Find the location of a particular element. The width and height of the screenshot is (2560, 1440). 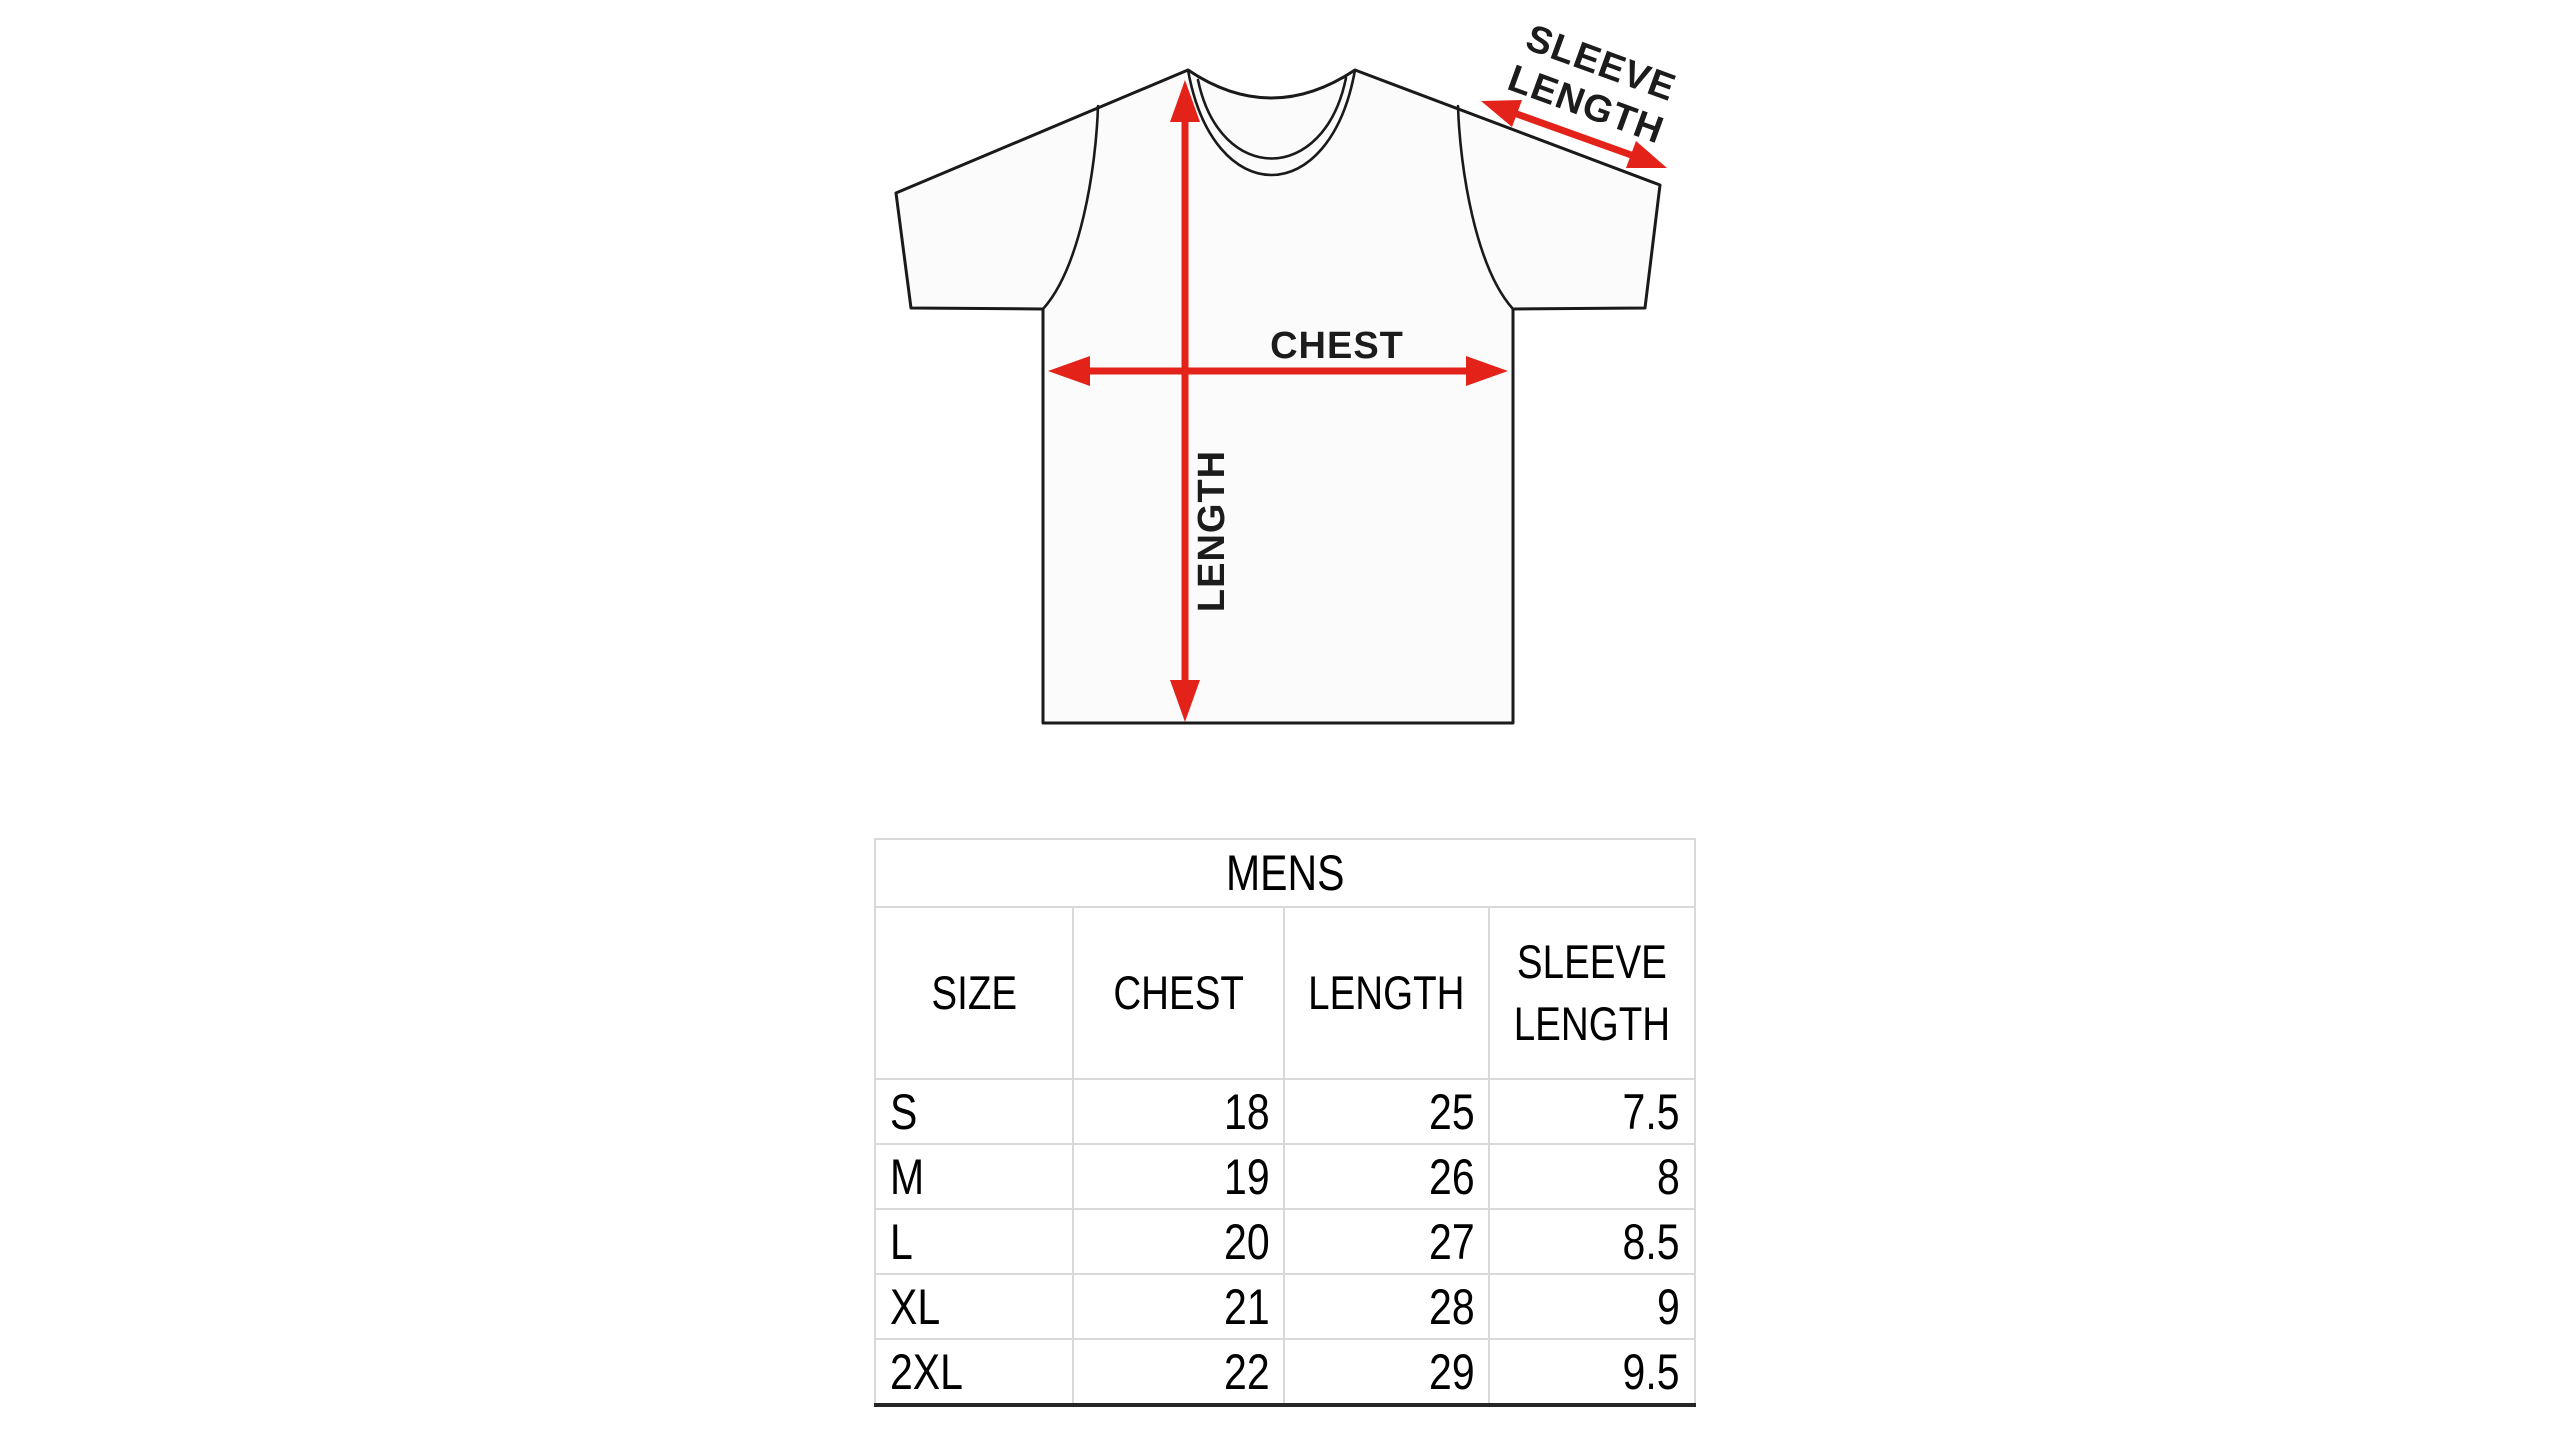

table-row-l: L 20 27 8.5 is located at coordinates (1284, 1241).